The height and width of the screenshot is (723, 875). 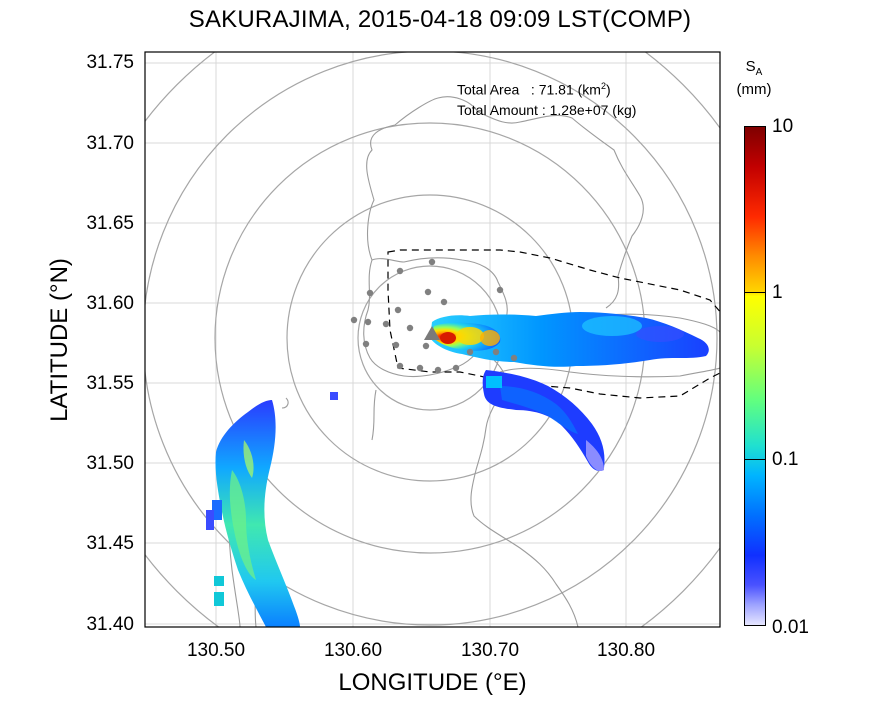 What do you see at coordinates (790, 627) in the screenshot?
I see `colorbar-tick-label: 0.01` at bounding box center [790, 627].